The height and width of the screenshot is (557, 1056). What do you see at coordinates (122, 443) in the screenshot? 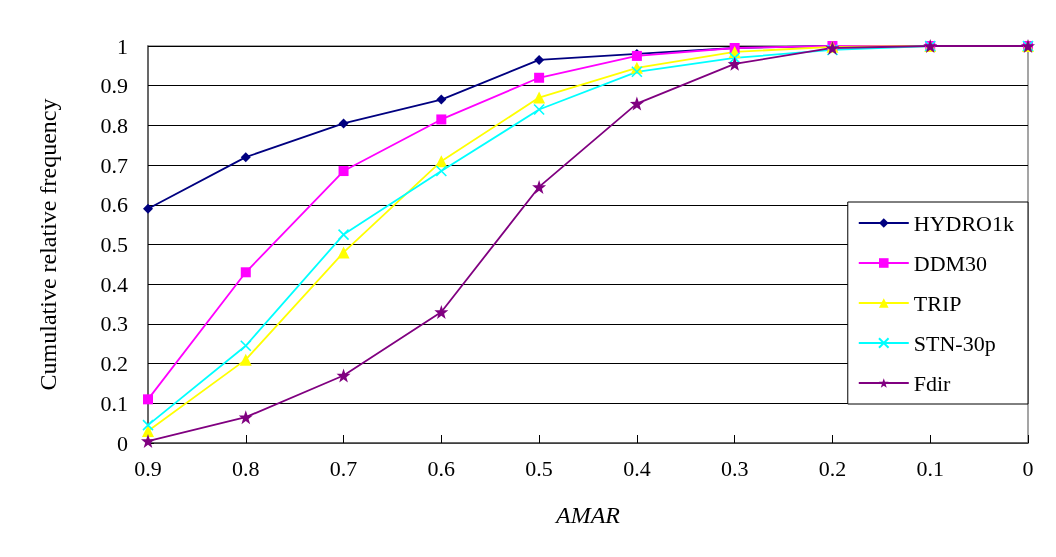
I see `y-tick-label: 0` at bounding box center [122, 443].